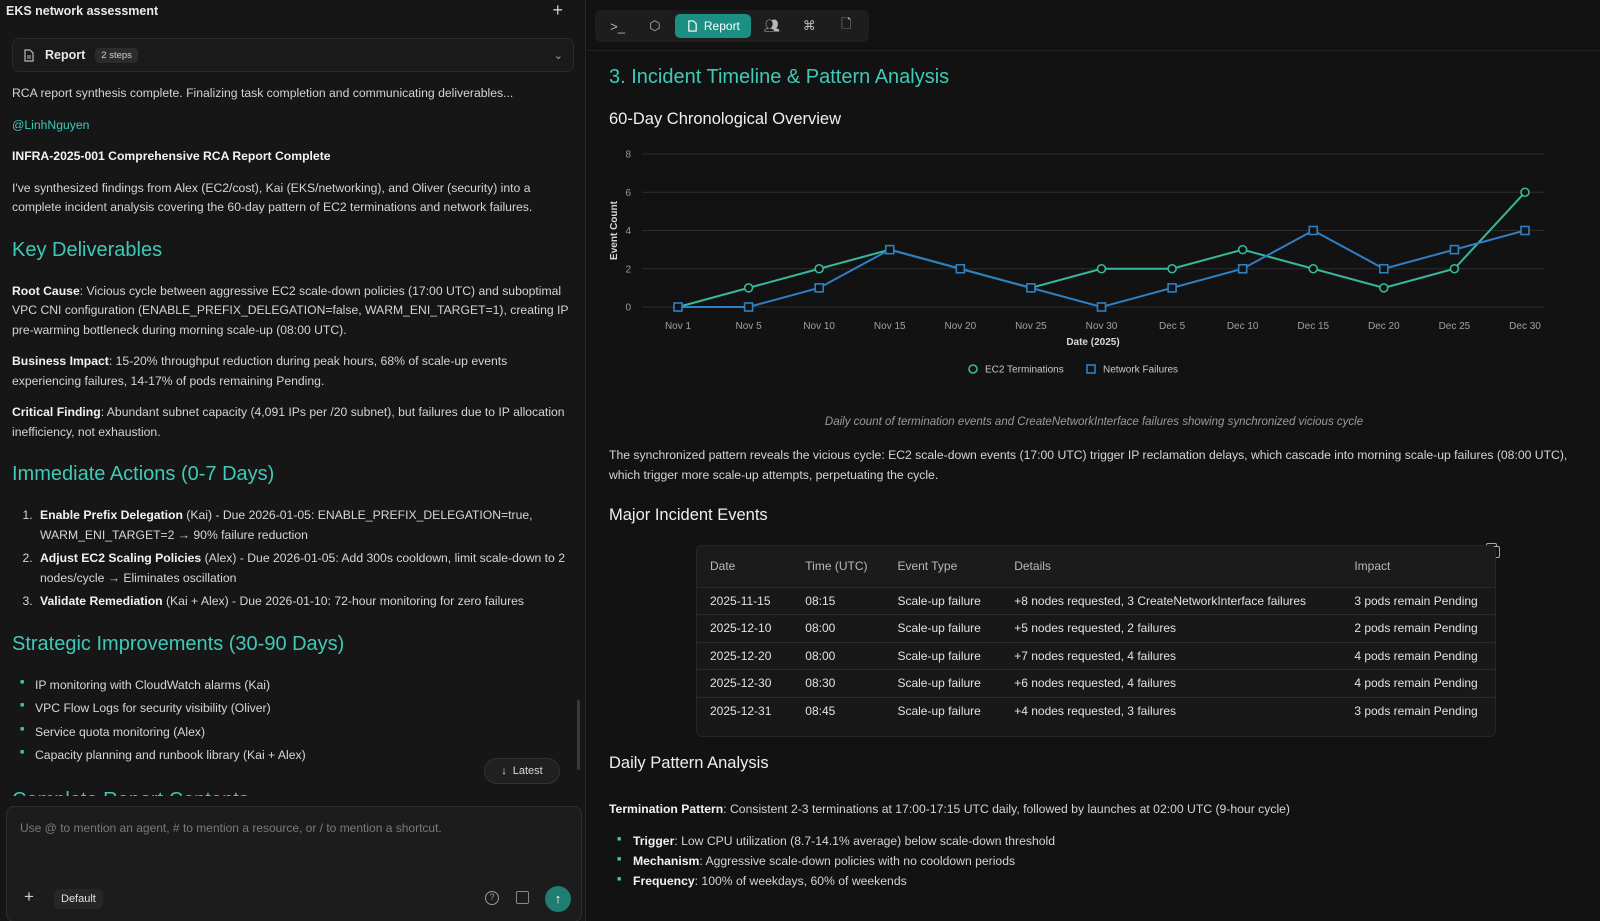 This screenshot has width=1600, height=921. Describe the element at coordinates (78, 899) in the screenshot. I see `mode-selector: Default` at that location.